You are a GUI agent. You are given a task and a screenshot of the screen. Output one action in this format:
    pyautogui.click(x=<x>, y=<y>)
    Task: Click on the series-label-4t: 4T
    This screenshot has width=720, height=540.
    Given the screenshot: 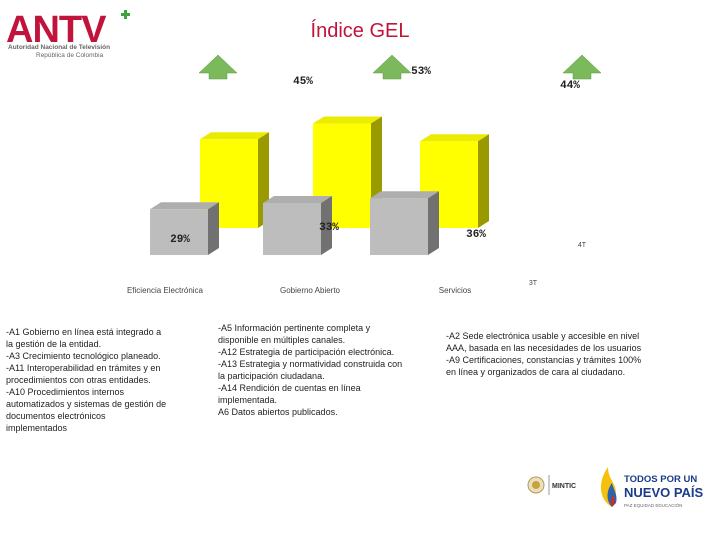 What is the action you would take?
    pyautogui.click(x=582, y=245)
    